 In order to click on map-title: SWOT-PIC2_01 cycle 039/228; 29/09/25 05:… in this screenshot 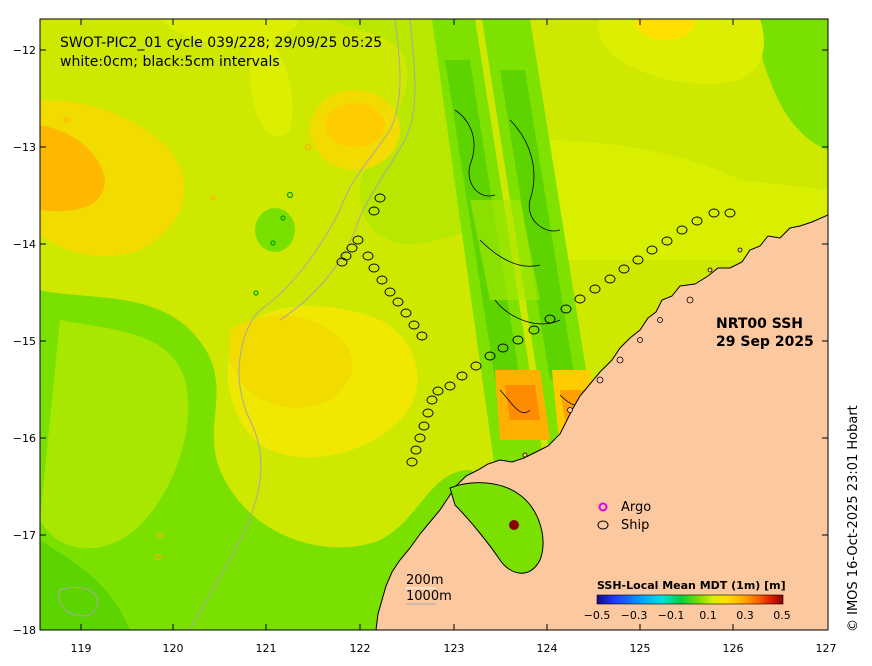, I will do `click(221, 43)`.